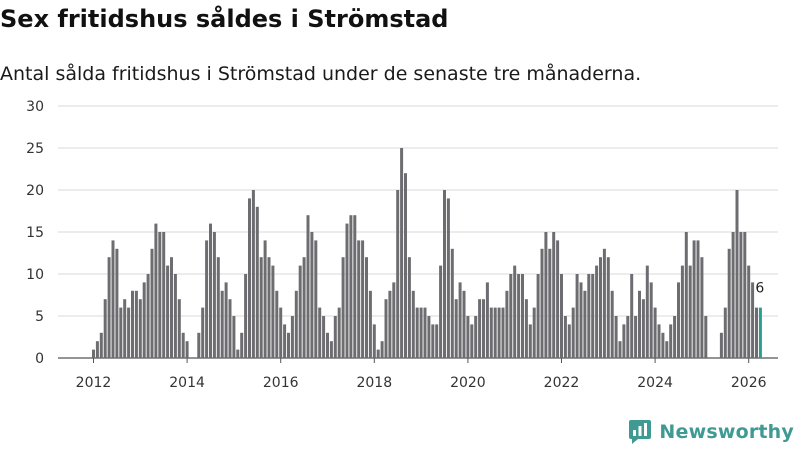  I want to click on y-tick-label: 0, so click(39, 359).